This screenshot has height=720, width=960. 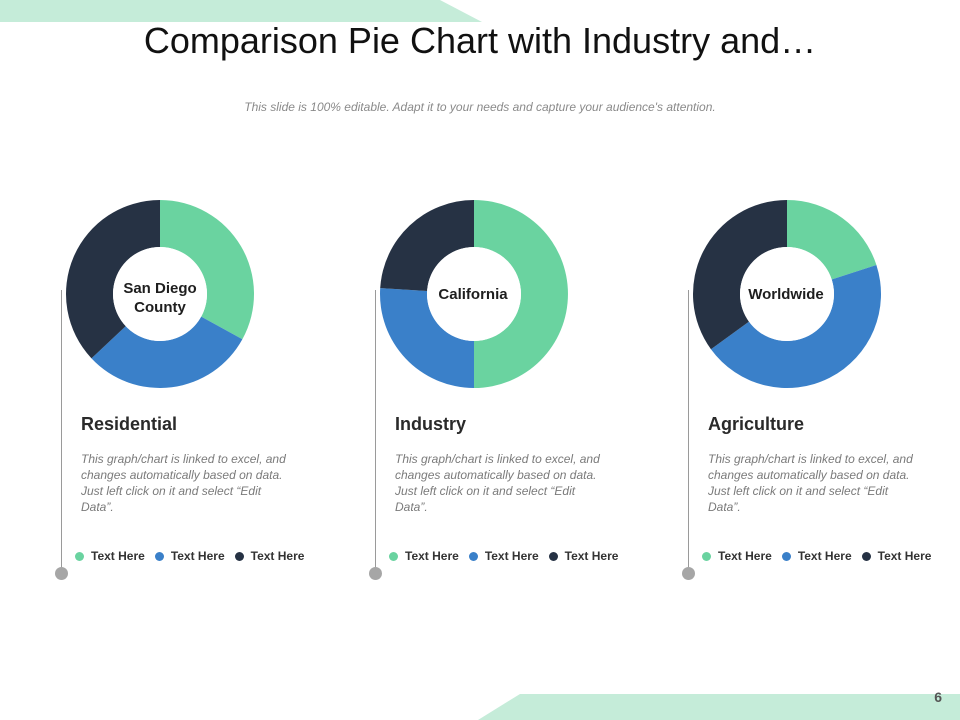 I want to click on donut-center-label: San Diego County, so click(x=160, y=298).